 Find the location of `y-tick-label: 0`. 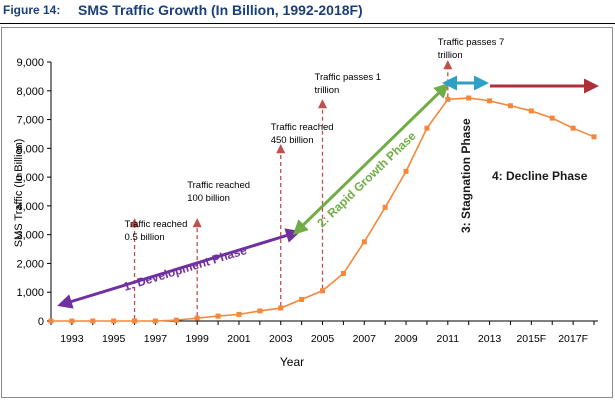

y-tick-label: 0 is located at coordinates (41, 322).